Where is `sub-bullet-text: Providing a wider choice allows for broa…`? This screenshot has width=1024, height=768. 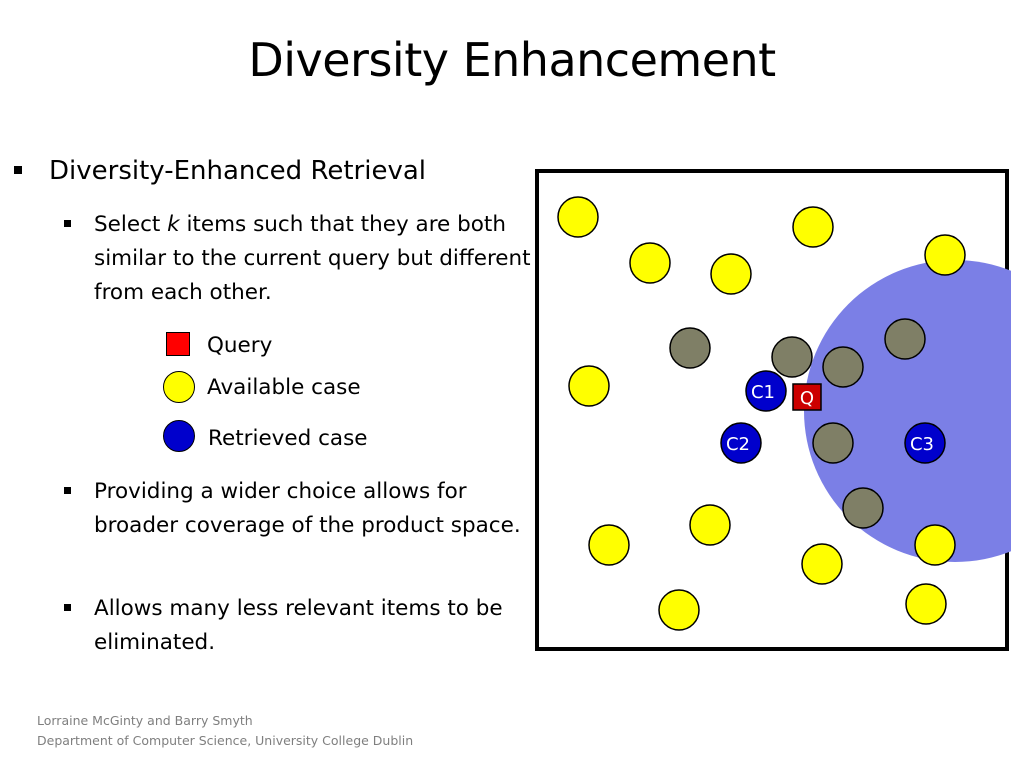 sub-bullet-text: Providing a wider choice allows for broa… is located at coordinates (307, 508).